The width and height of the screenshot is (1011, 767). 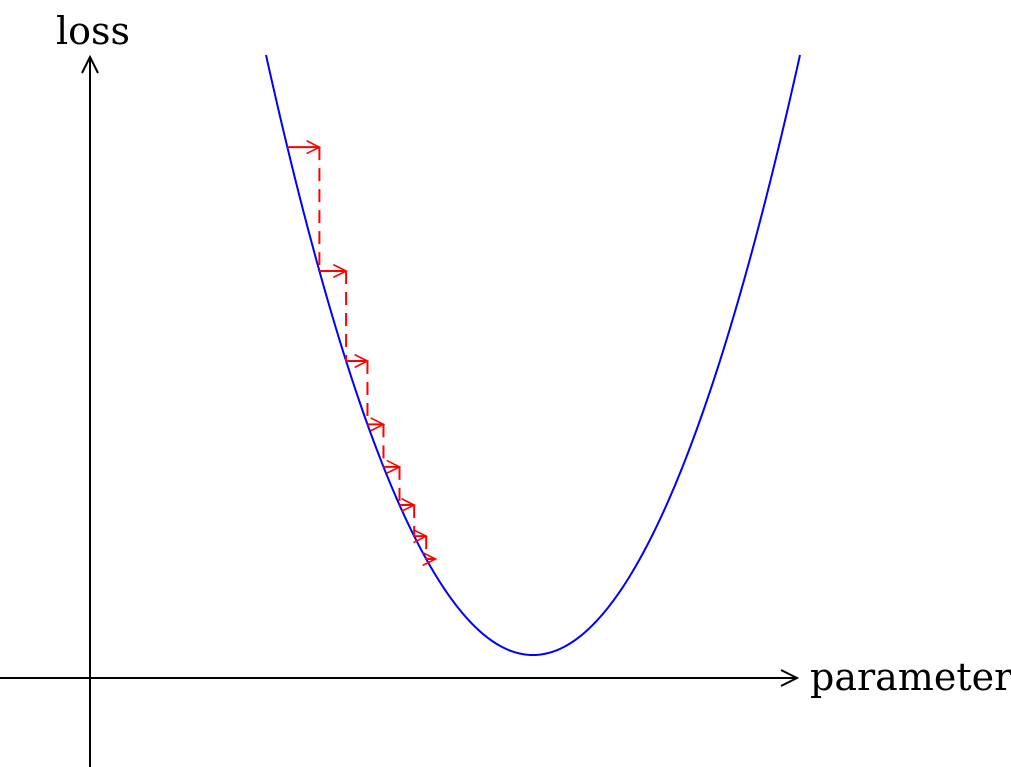 What do you see at coordinates (910, 677) in the screenshot?
I see `x-axis-label: parameter` at bounding box center [910, 677].